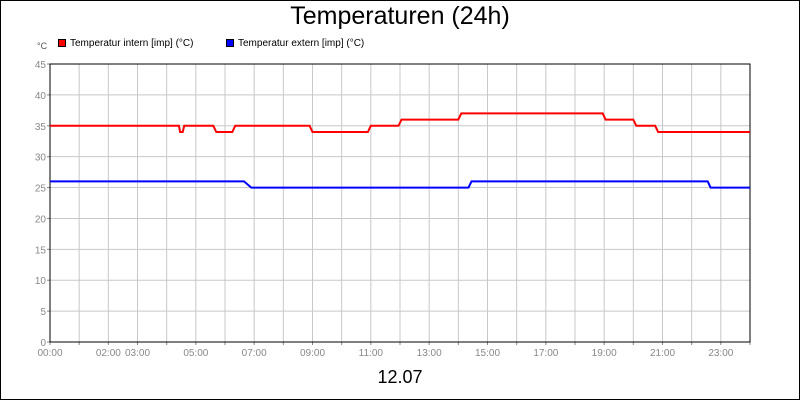 The width and height of the screenshot is (800, 400). Describe the element at coordinates (400, 377) in the screenshot. I see `x-axis-date-label: 12.07` at that location.